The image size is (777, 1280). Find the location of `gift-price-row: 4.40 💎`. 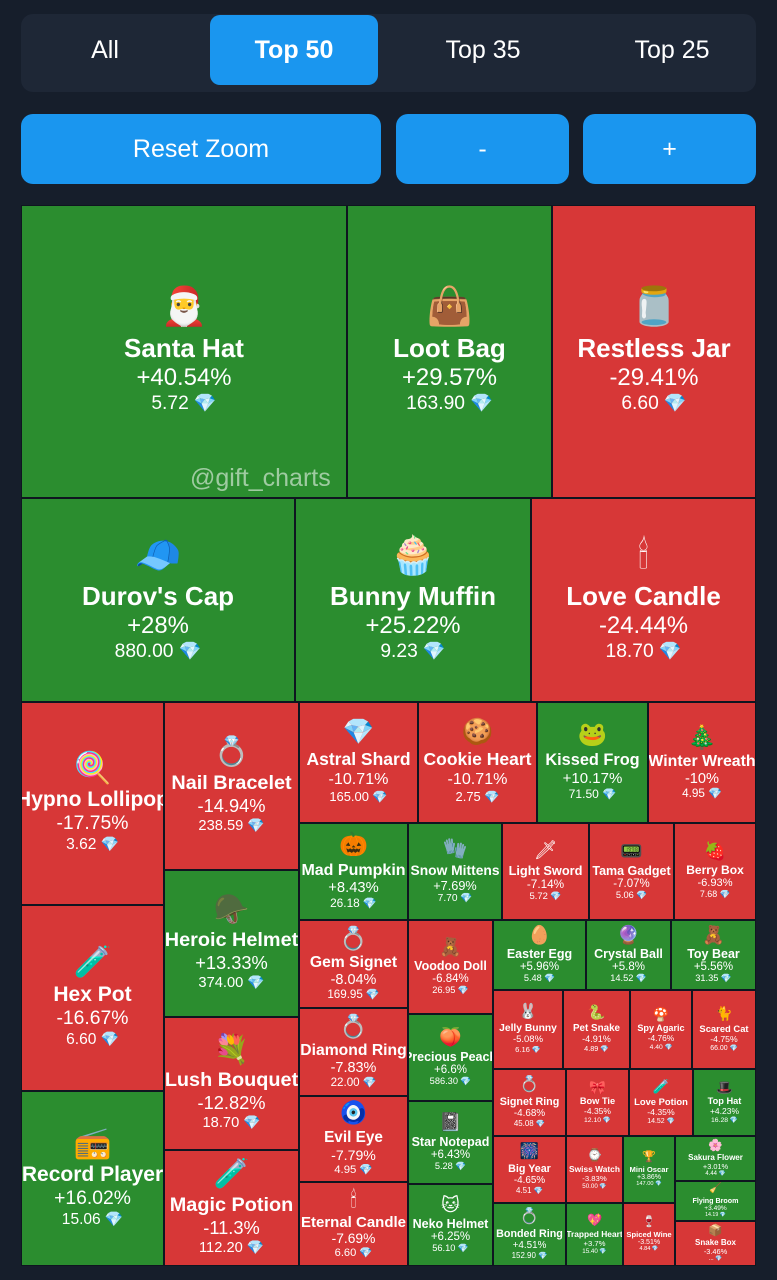

gift-price-row: 4.40 💎 is located at coordinates (661, 1047).